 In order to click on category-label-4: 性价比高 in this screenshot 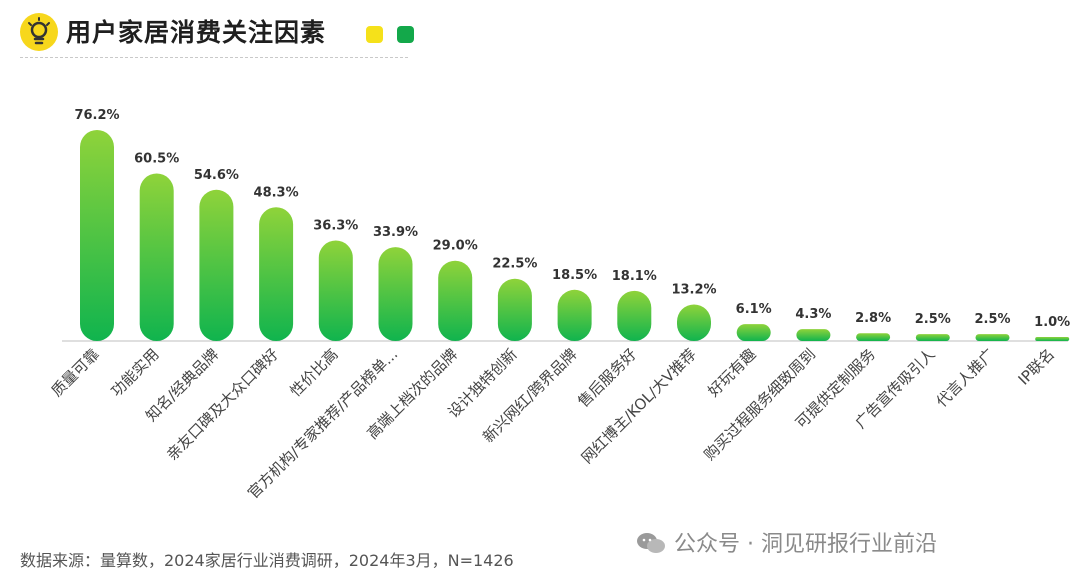, I will do `click(313, 372)`.